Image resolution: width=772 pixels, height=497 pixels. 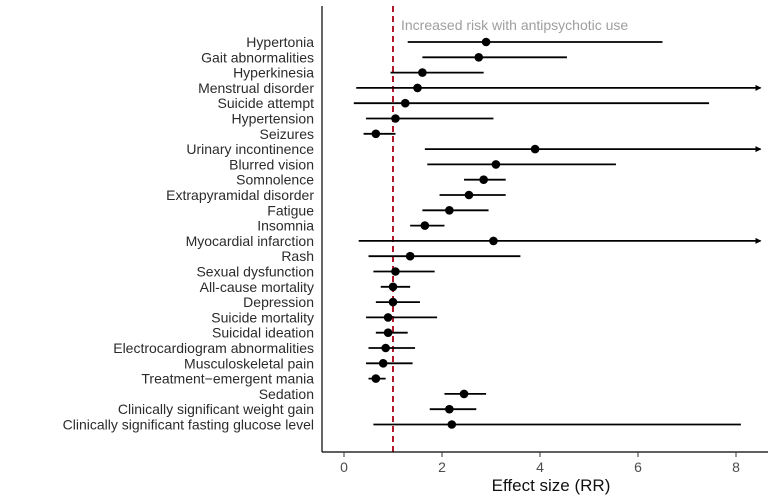 What do you see at coordinates (271, 164) in the screenshot?
I see `category-label: Blurred vision` at bounding box center [271, 164].